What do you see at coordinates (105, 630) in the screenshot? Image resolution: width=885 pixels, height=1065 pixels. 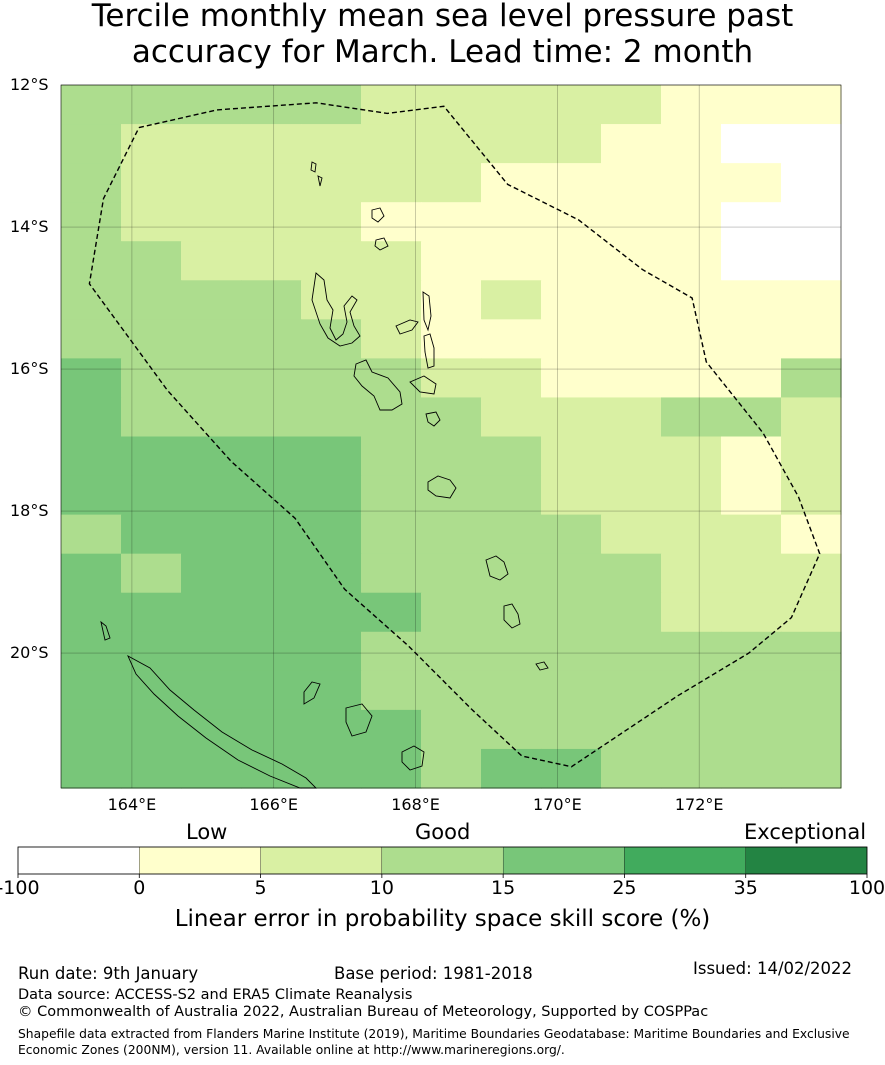 I see `belep-islands` at bounding box center [105, 630].